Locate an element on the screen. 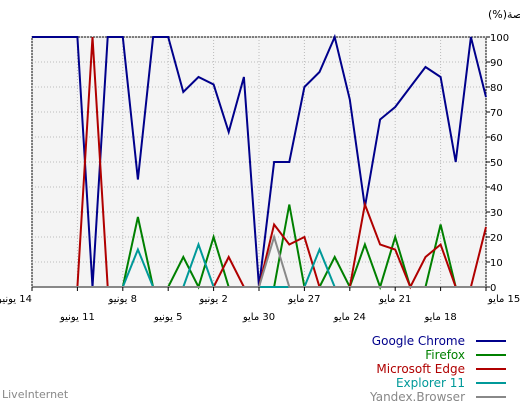  y-tick-label: 50 is located at coordinates (496, 163).